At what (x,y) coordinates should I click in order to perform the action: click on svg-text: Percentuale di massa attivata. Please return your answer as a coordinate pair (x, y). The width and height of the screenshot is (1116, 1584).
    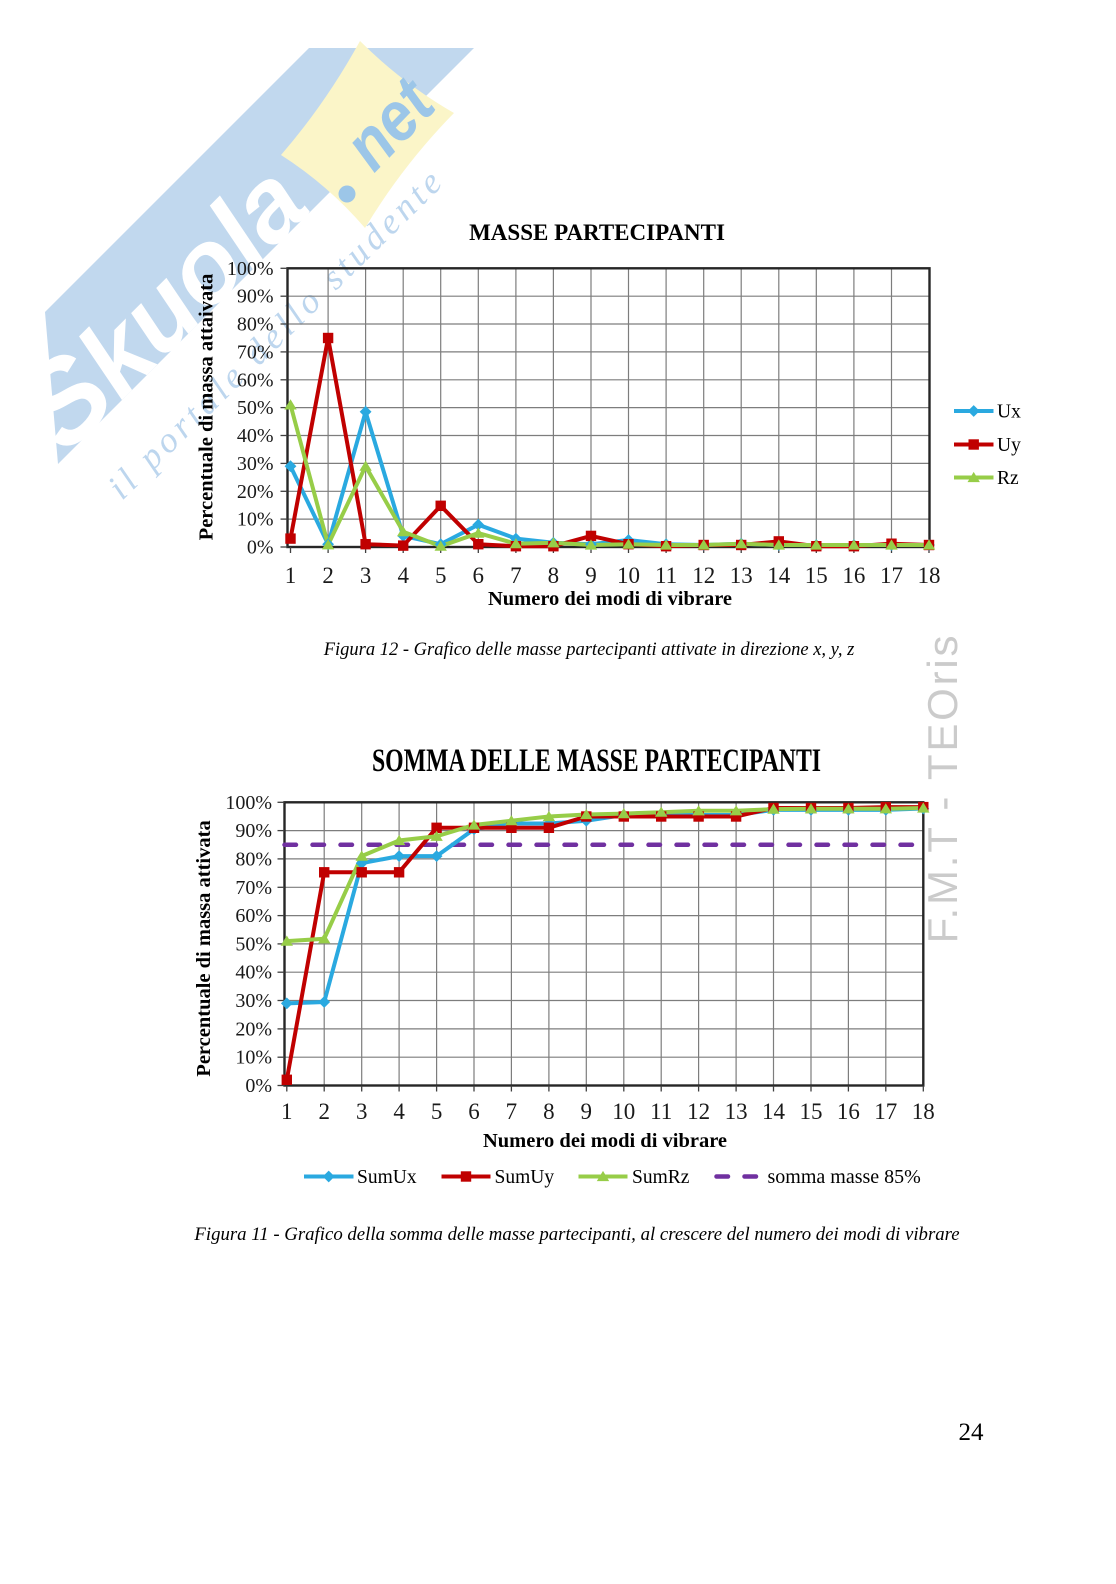
    Looking at the image, I should click on (204, 948).